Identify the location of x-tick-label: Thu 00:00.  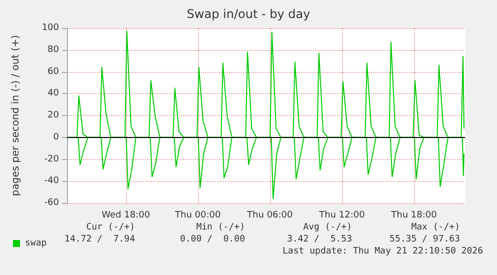
(197, 215).